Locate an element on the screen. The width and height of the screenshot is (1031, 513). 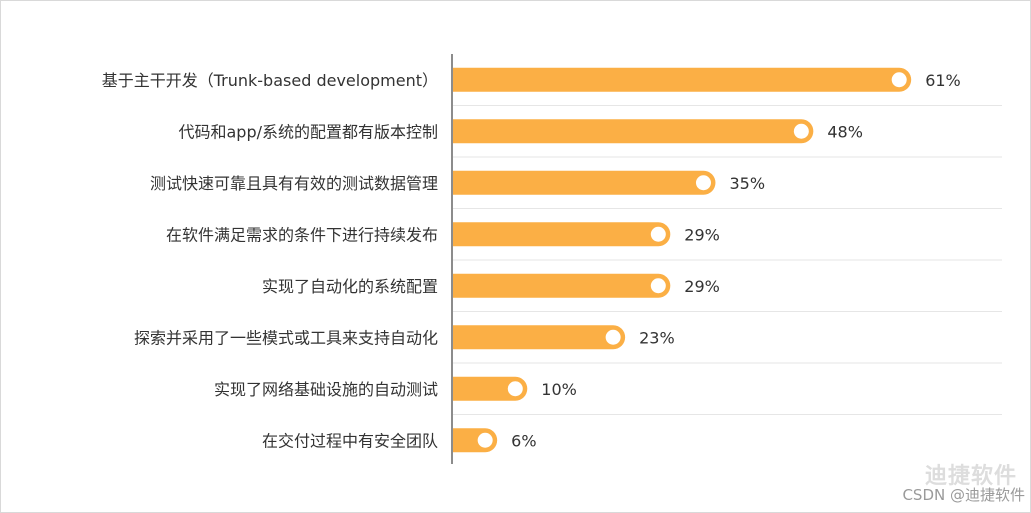
category-label: 测试快速可靠且具有有效的测试数据管理 is located at coordinates (294, 183).